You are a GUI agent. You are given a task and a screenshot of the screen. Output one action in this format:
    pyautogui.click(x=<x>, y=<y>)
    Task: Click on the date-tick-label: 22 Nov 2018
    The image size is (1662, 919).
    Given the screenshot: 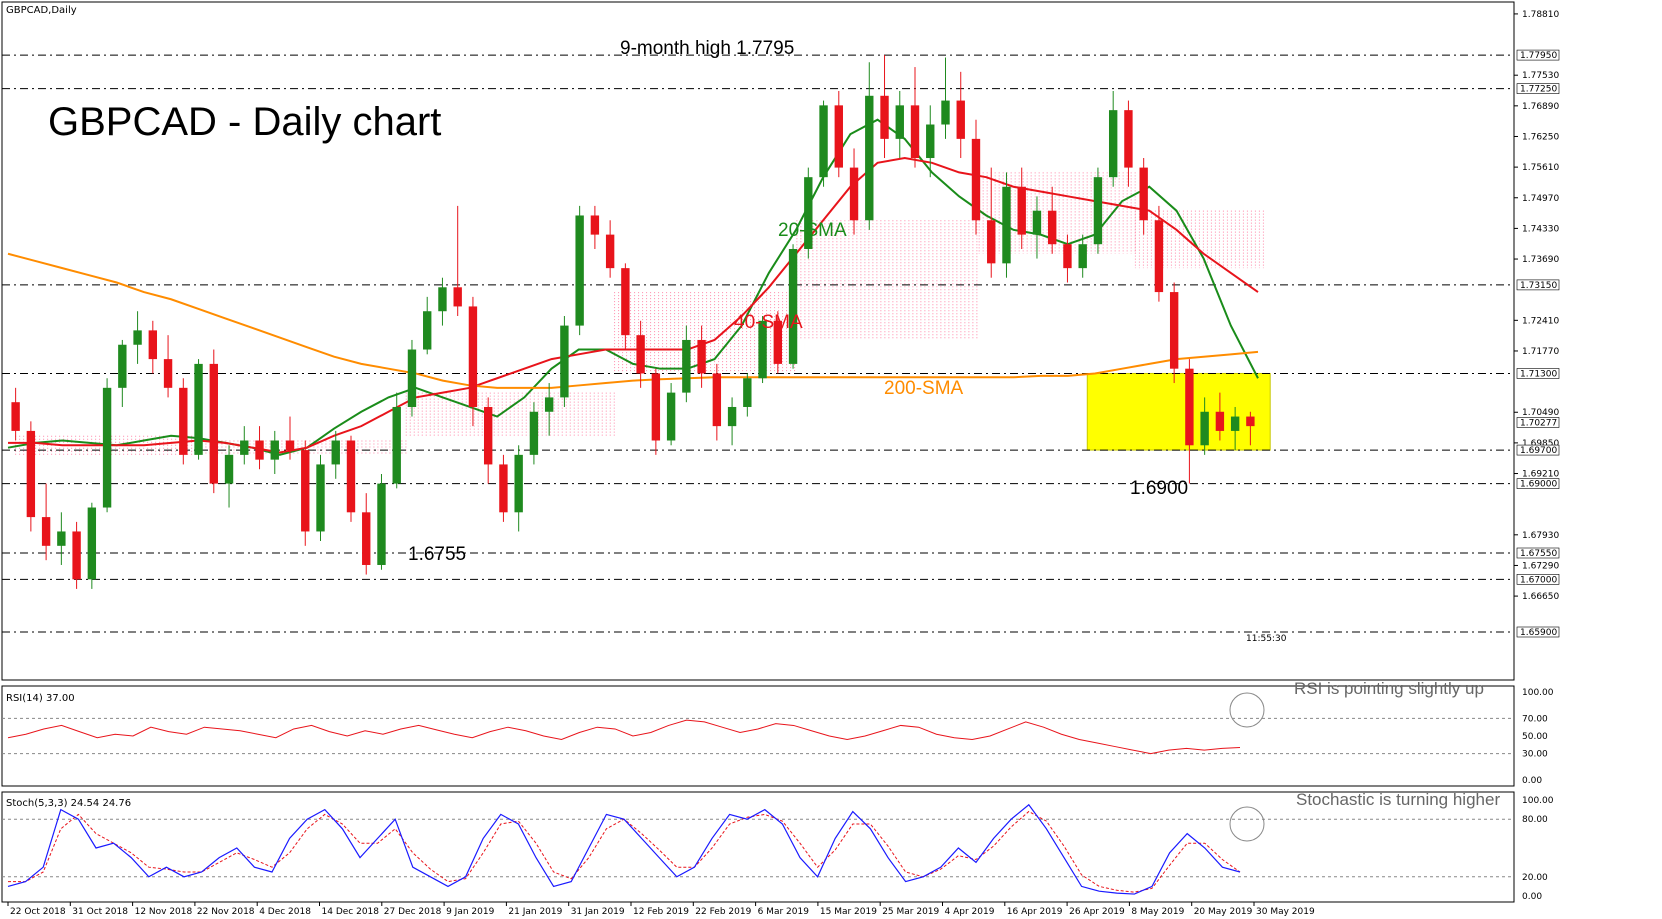 What is the action you would take?
    pyautogui.click(x=226, y=912)
    